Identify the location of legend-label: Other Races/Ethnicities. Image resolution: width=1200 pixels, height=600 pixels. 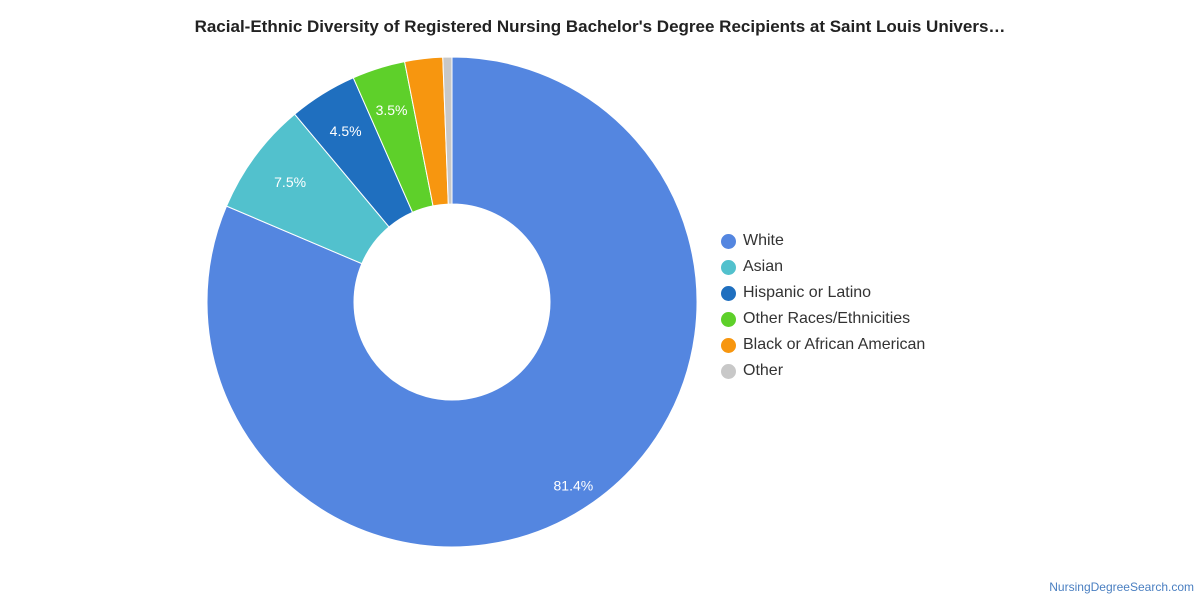
(827, 318).